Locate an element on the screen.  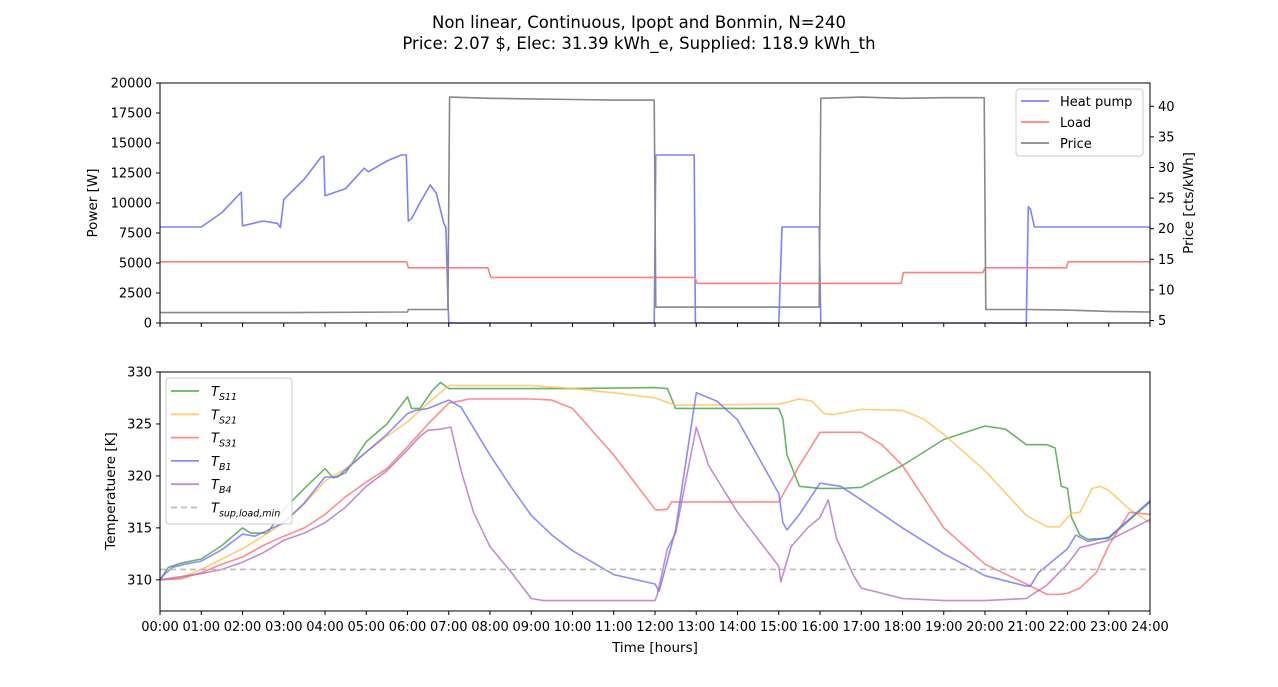
bottom-ytick-label: 330 is located at coordinates (139, 373).